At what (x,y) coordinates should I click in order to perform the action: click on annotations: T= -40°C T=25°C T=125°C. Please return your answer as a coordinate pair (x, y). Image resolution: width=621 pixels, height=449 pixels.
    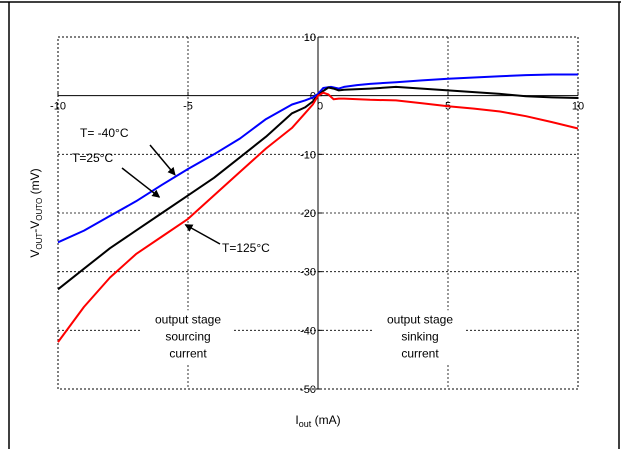
    Looking at the image, I should click on (171, 190).